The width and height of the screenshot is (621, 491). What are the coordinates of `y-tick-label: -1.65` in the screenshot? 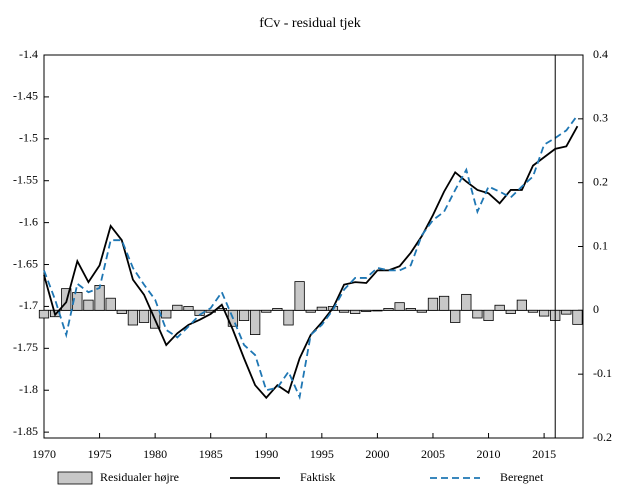 It's located at (25, 263).